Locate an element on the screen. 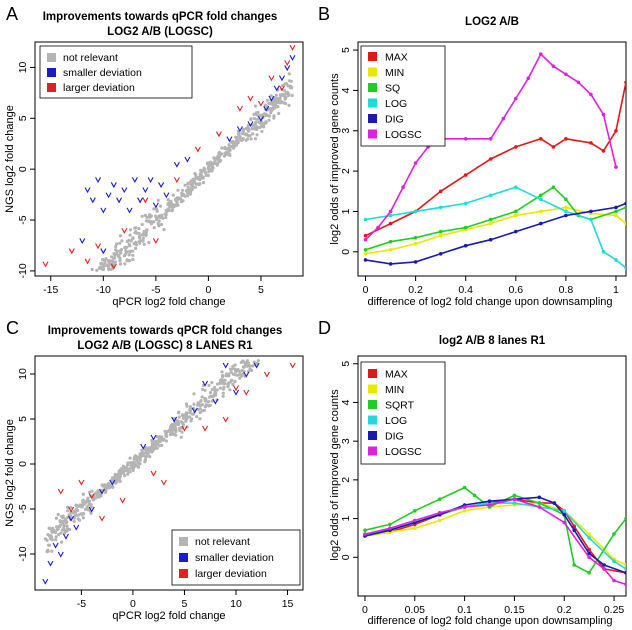 The width and height of the screenshot is (632, 630). legend-label-larger-deviation: larger deviation is located at coordinates (231, 574).